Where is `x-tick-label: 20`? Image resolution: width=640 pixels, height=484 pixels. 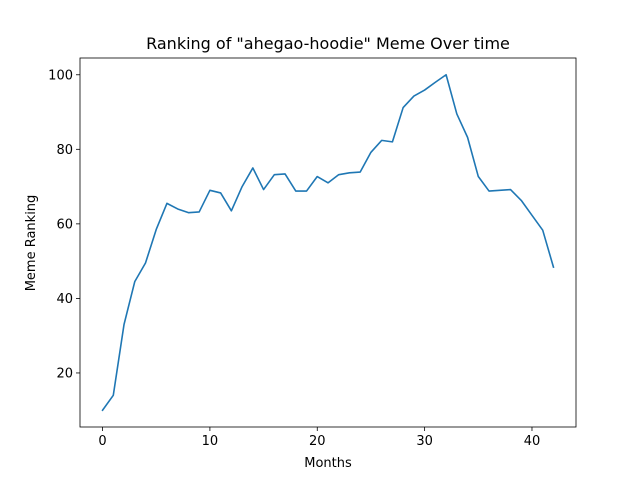
x-tick-label: 20 is located at coordinates (317, 441).